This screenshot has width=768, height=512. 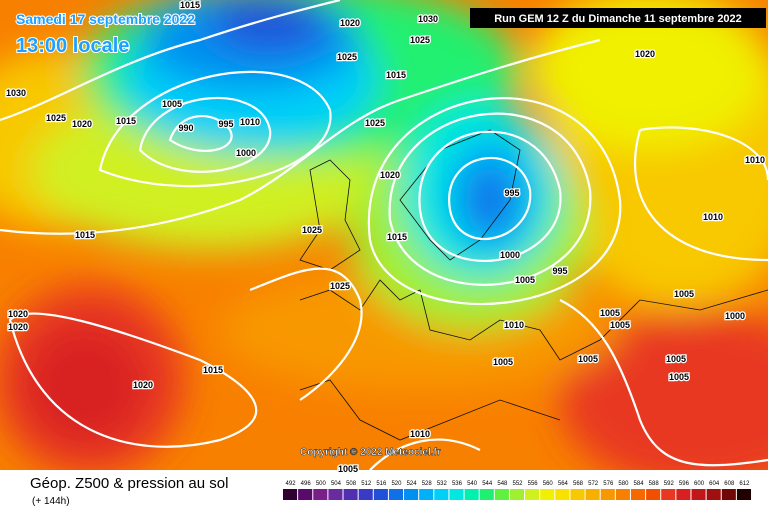 I want to click on legend-label: 536, so click(x=457, y=484).